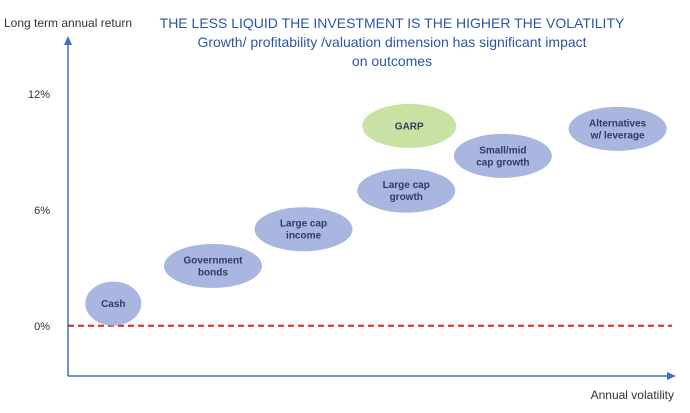  Describe the element at coordinates (502, 162) in the screenshot. I see `bubble-label: cap growth` at that location.